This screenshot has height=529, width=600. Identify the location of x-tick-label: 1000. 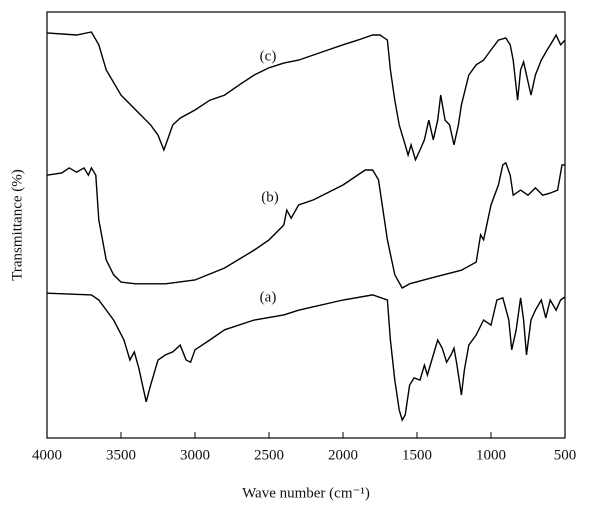
(491, 455).